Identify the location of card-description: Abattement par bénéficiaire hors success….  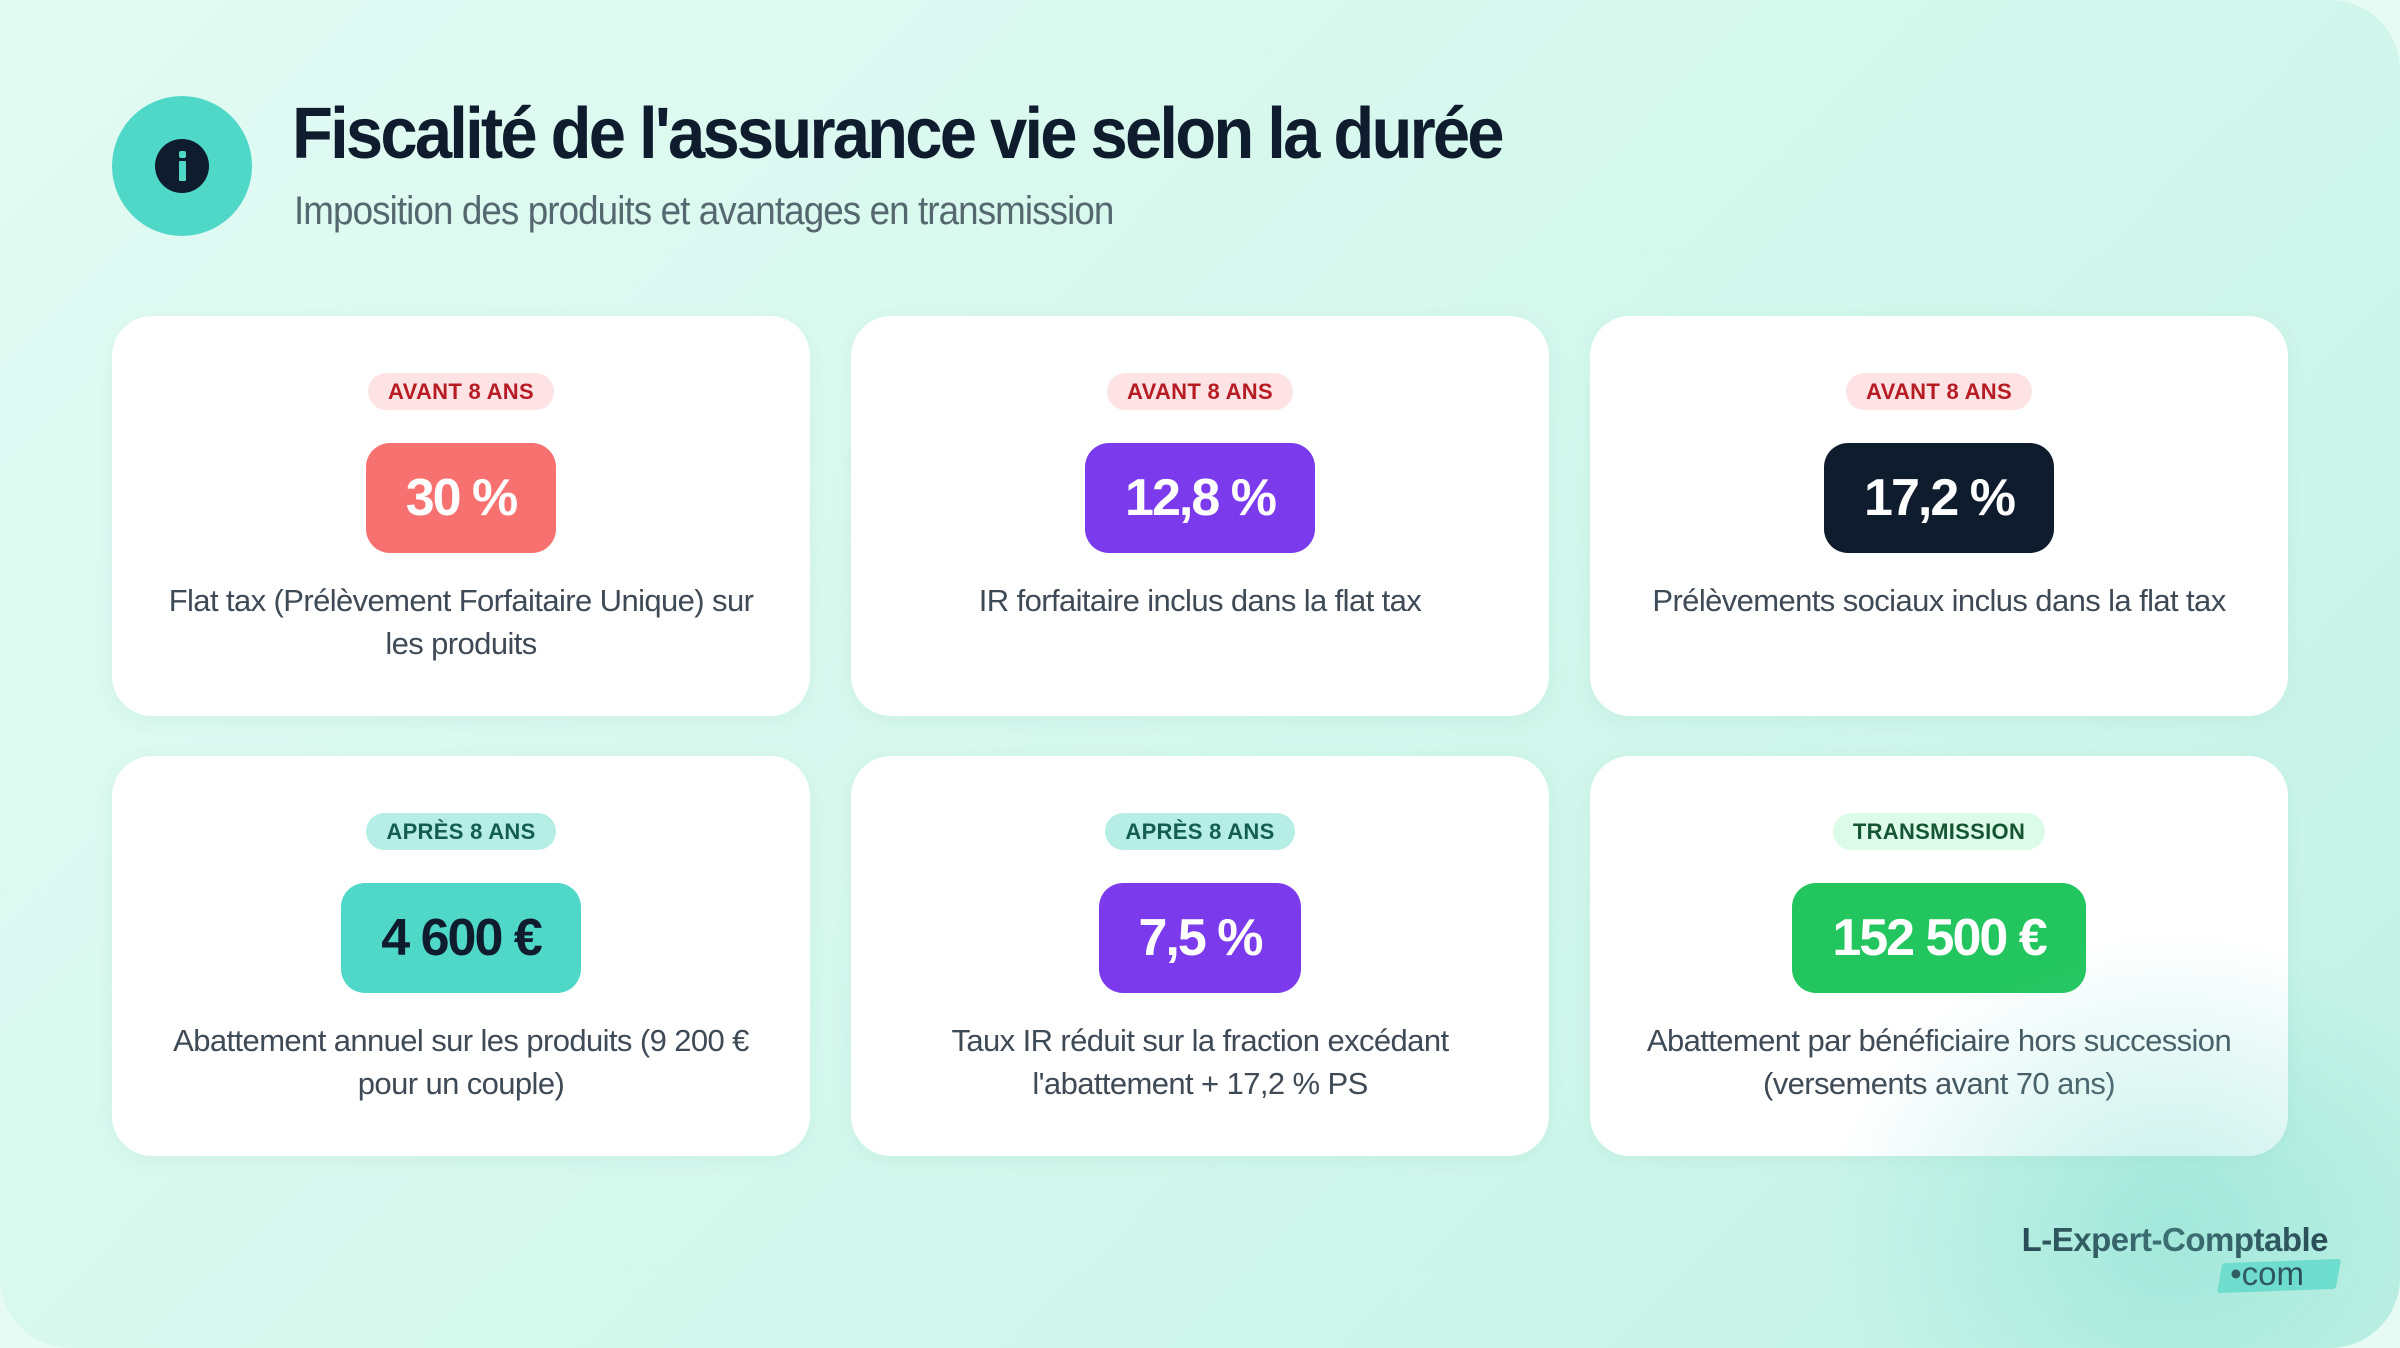
(1939, 1062).